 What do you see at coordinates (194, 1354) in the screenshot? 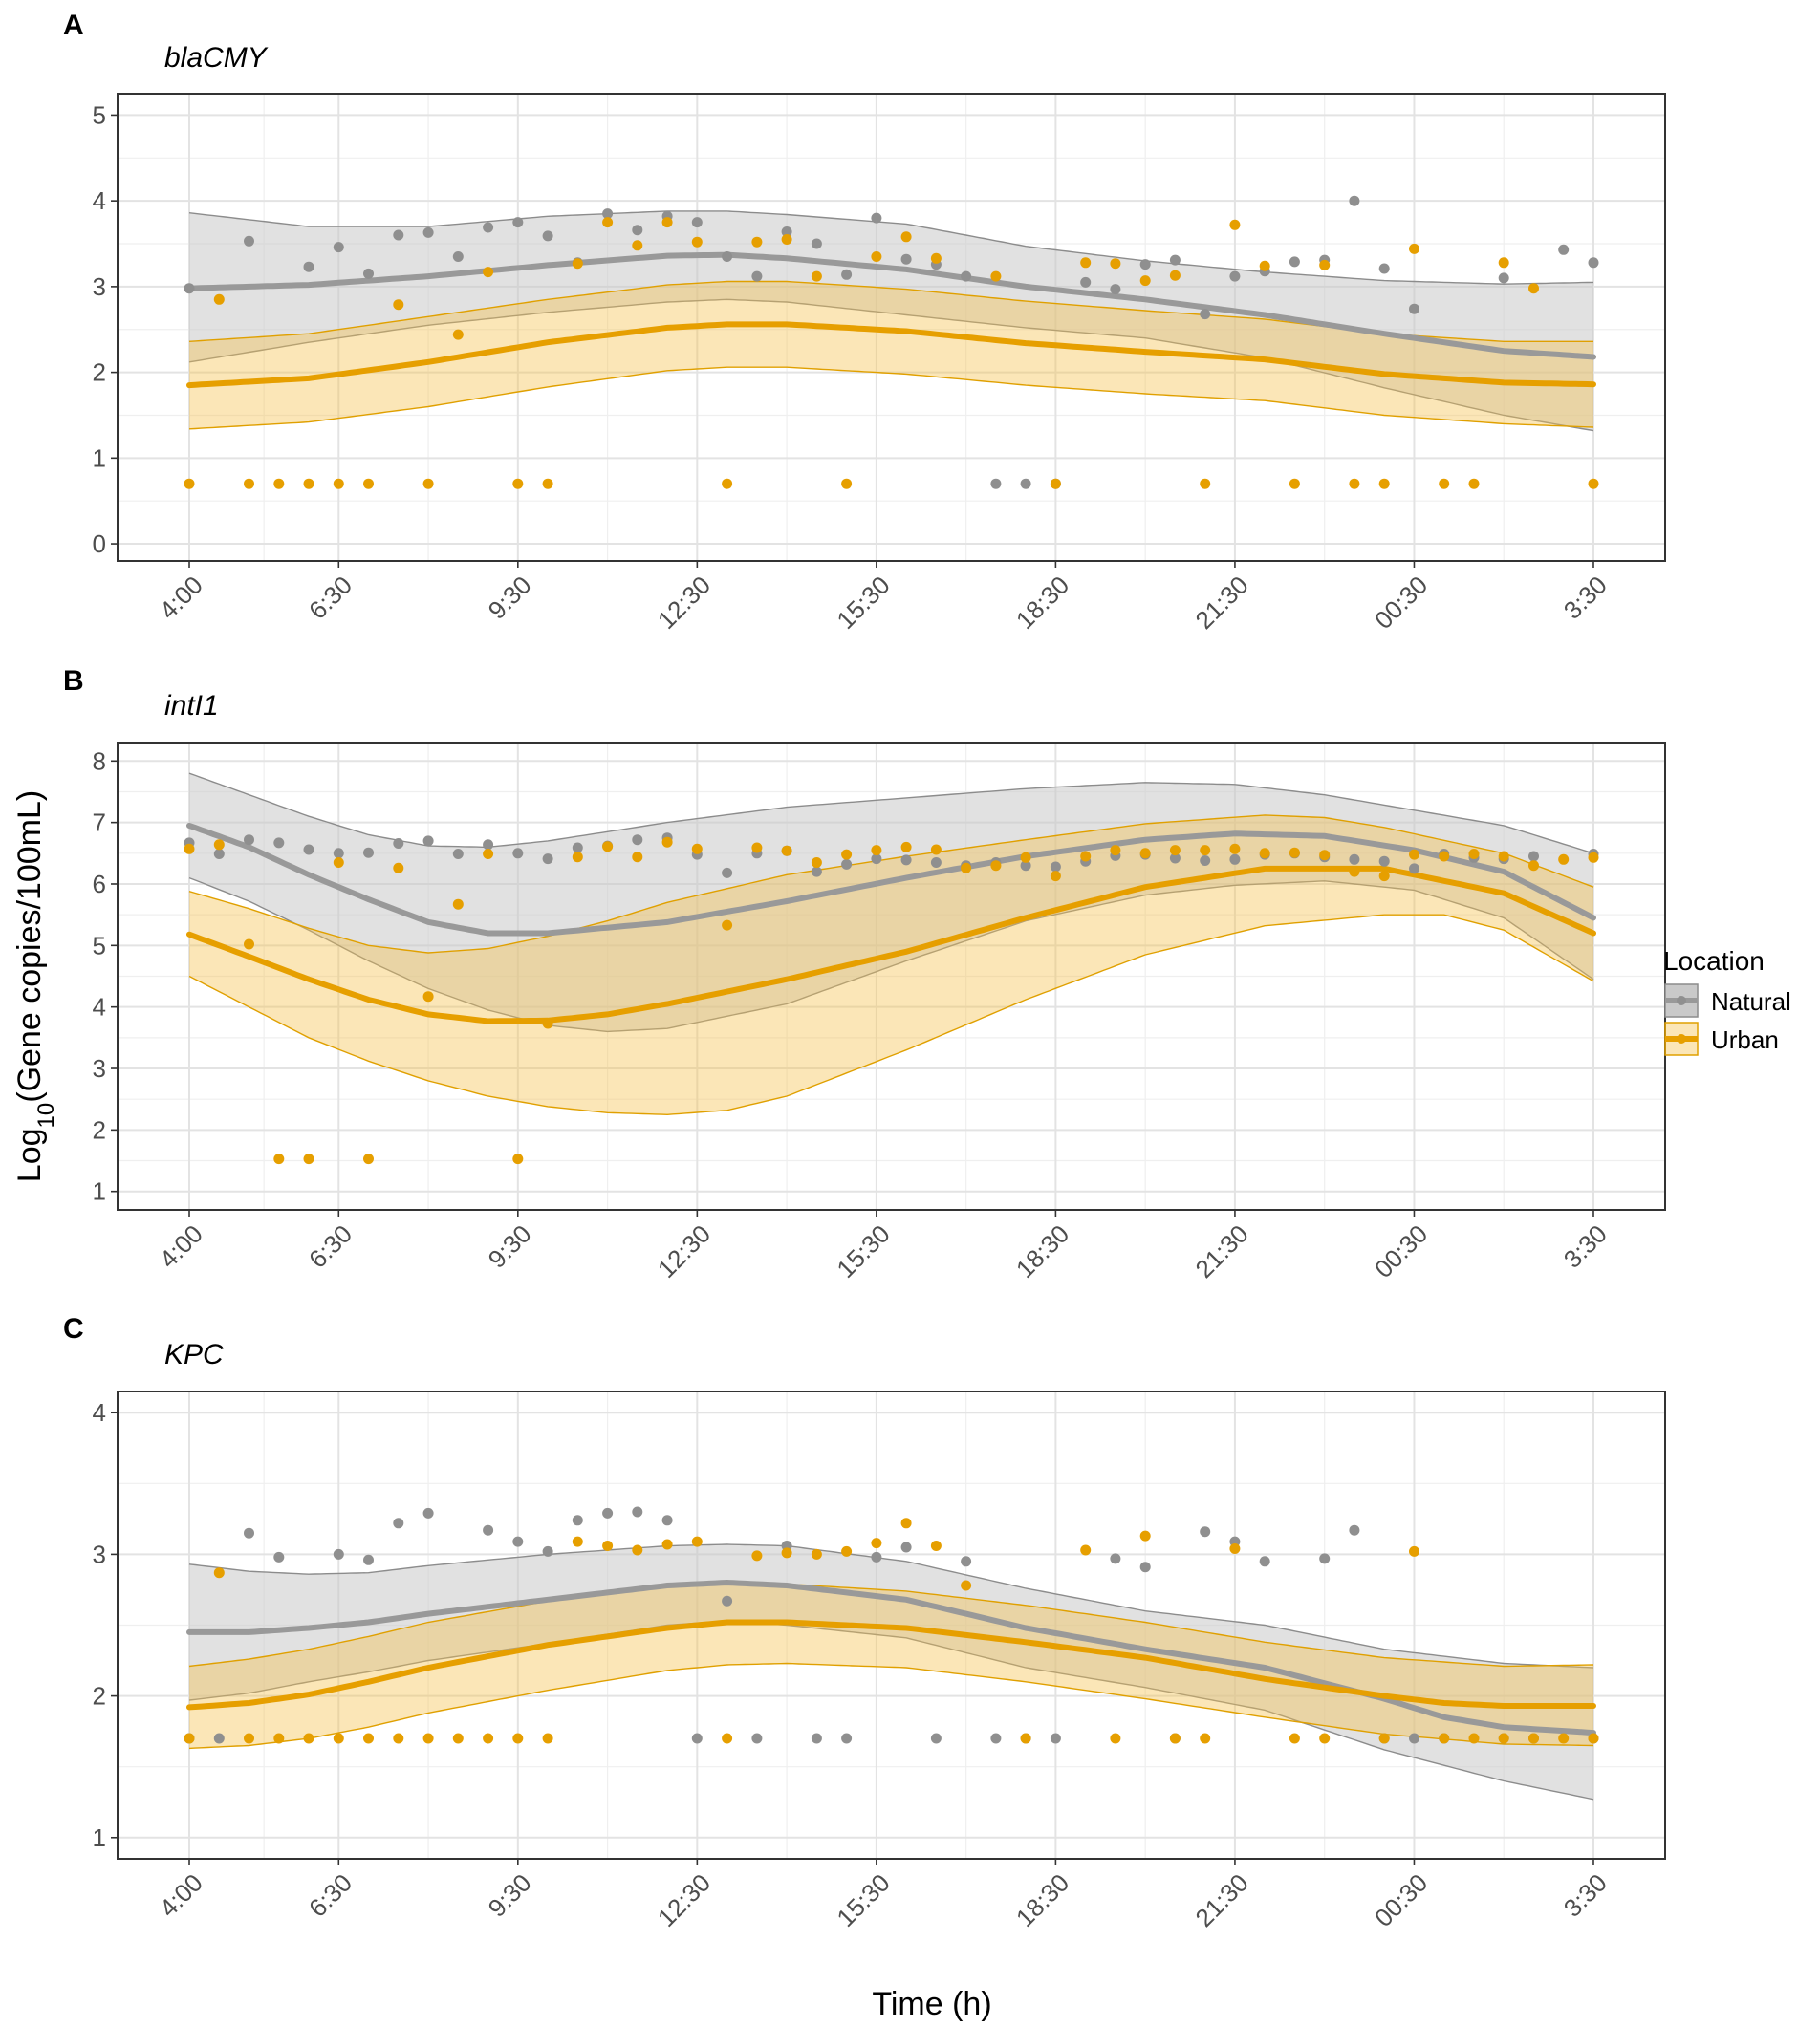
I see `panel-title: KPC` at bounding box center [194, 1354].